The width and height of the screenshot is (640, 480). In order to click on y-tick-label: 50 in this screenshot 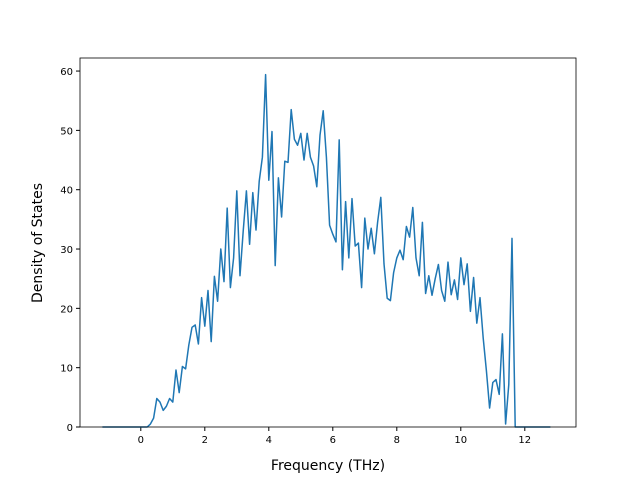, I will do `click(66, 131)`.